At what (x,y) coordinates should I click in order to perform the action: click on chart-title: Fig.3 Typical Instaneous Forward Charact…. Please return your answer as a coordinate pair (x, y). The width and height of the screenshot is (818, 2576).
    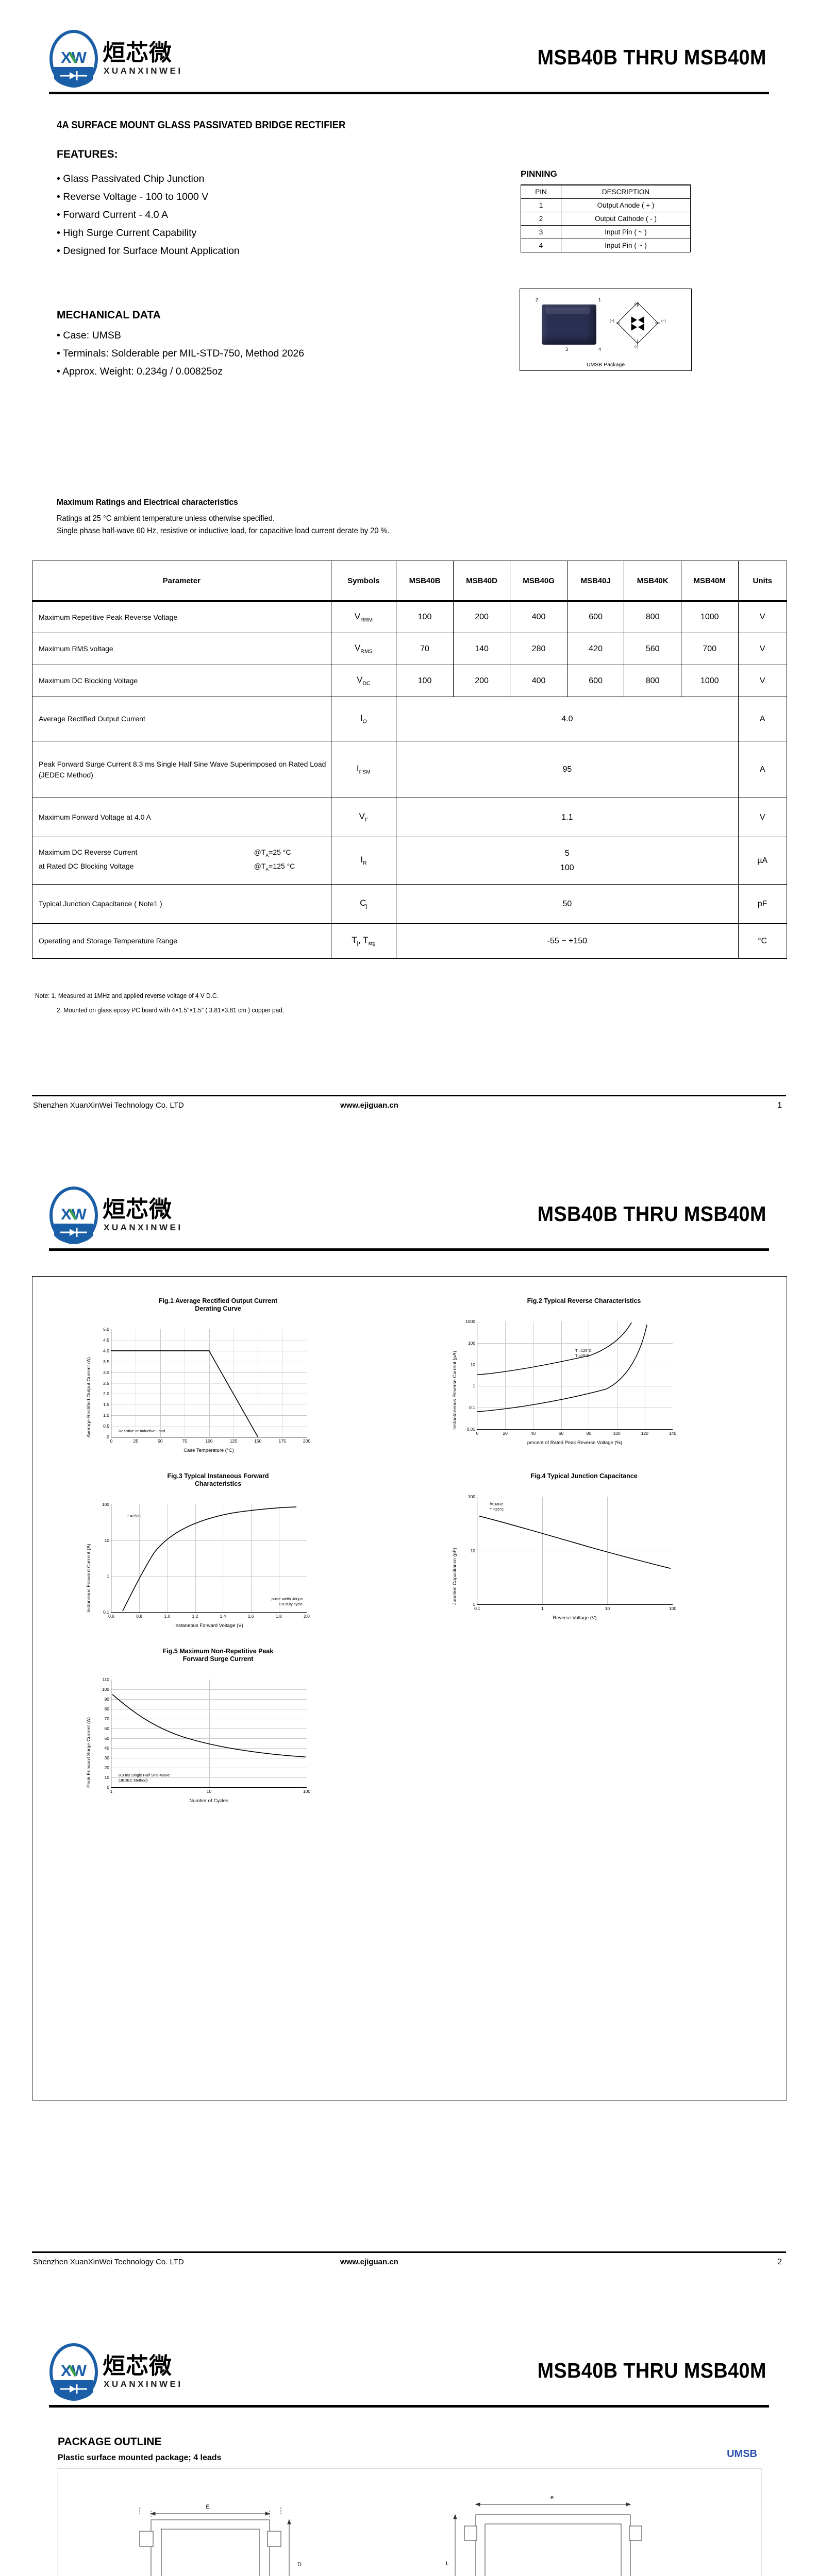
    Looking at the image, I should click on (218, 1479).